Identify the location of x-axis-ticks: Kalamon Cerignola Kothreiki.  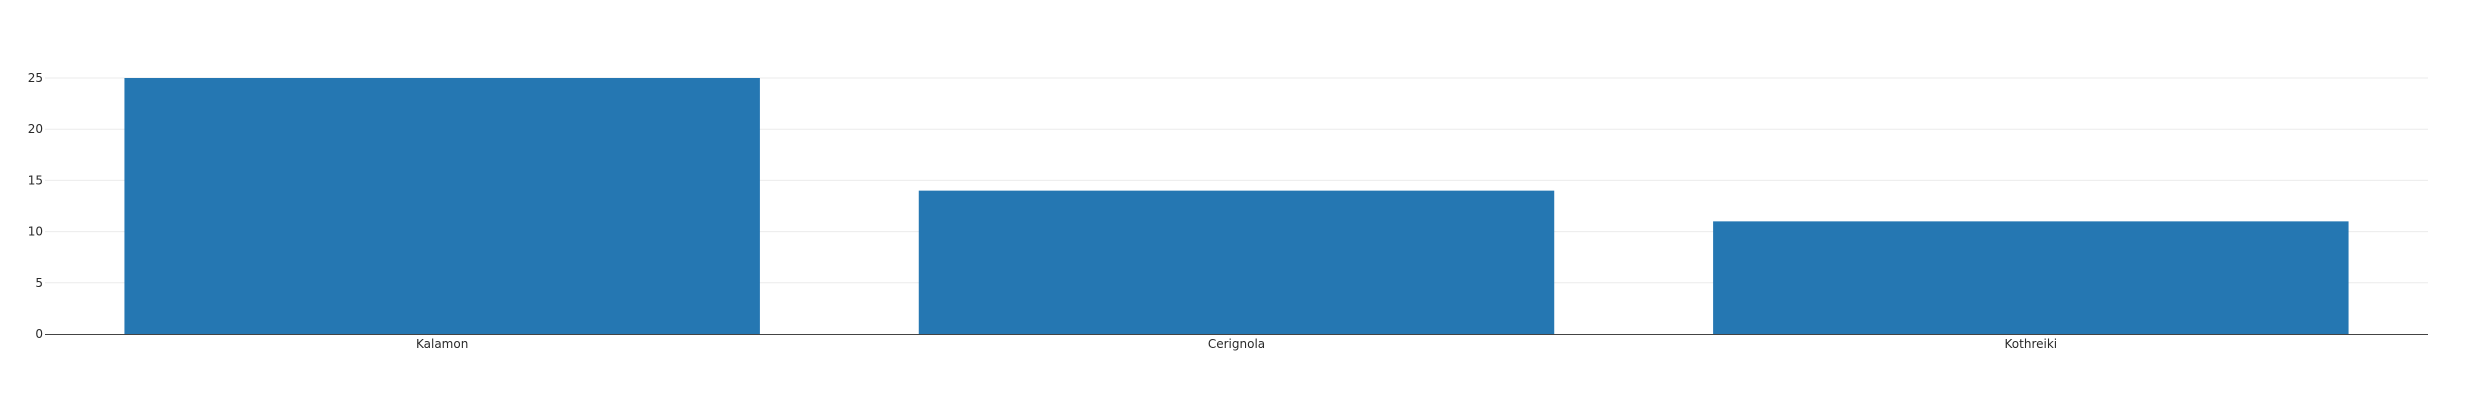
(1236, 344).